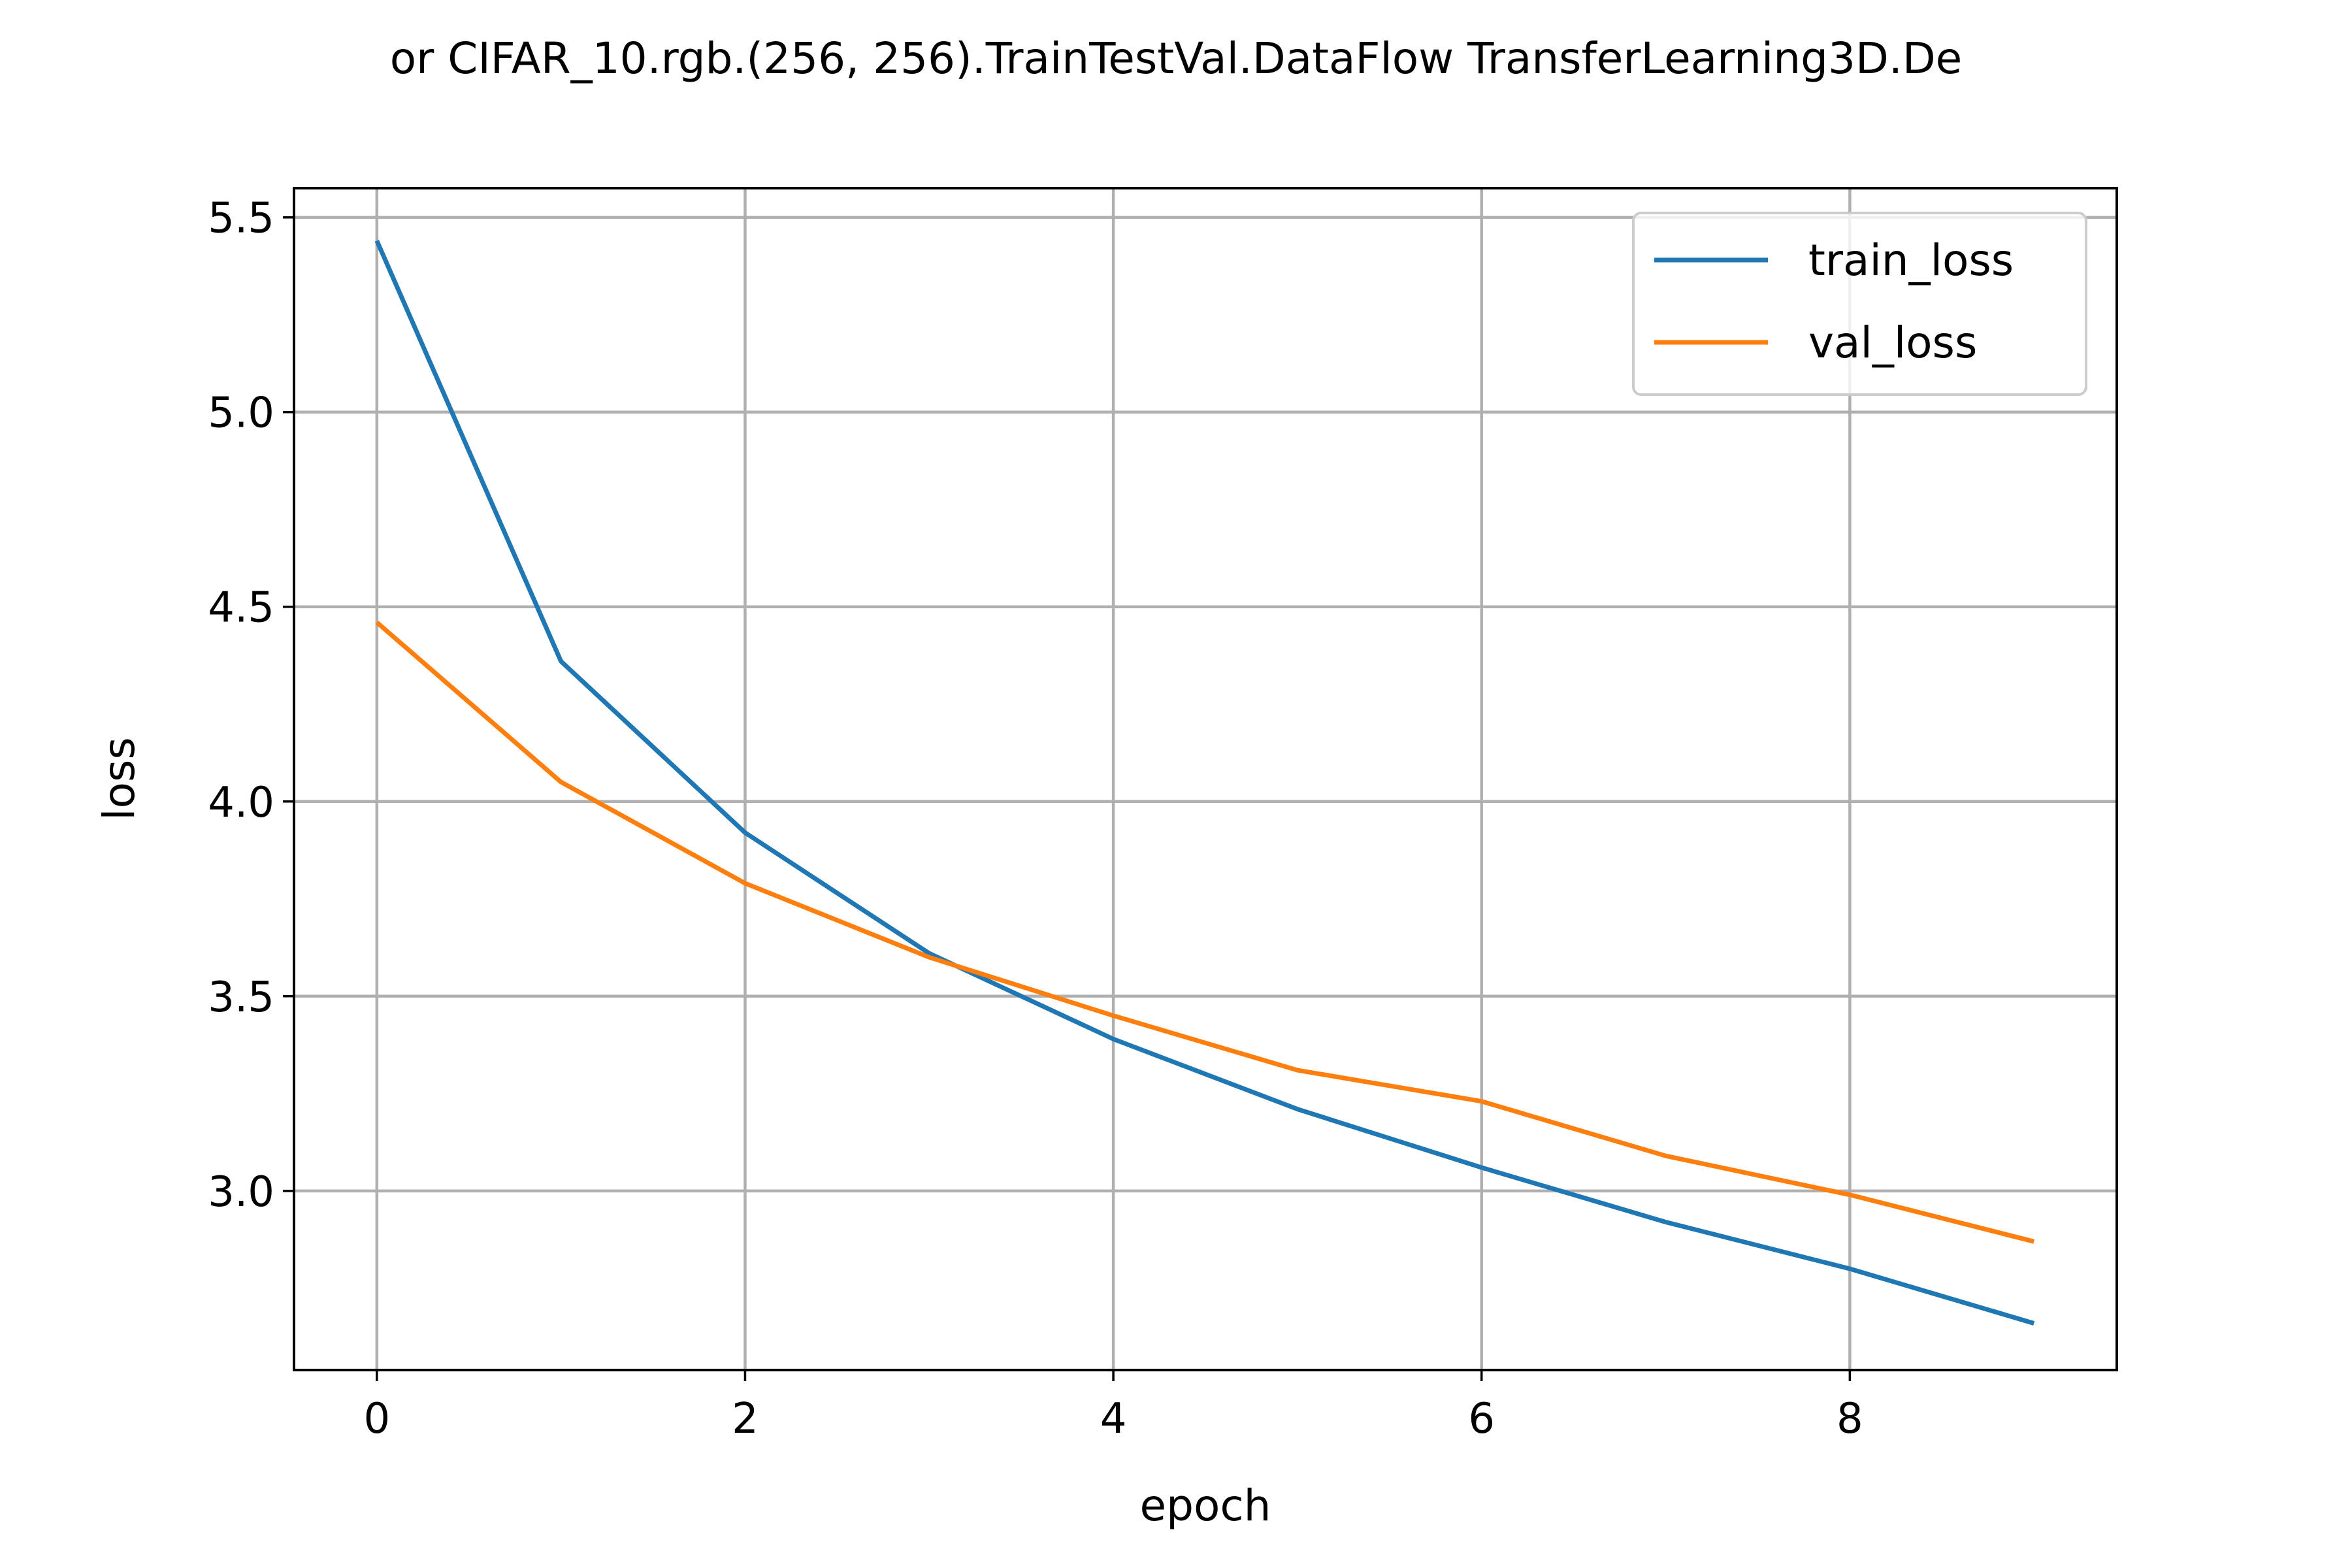 Image resolution: width=2352 pixels, height=1568 pixels. I want to click on x-tick-label: 6, so click(1481, 1419).